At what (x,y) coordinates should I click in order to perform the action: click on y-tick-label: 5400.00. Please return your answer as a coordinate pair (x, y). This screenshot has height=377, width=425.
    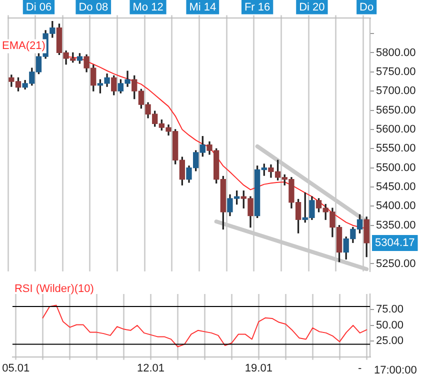
    Looking at the image, I should click on (396, 206).